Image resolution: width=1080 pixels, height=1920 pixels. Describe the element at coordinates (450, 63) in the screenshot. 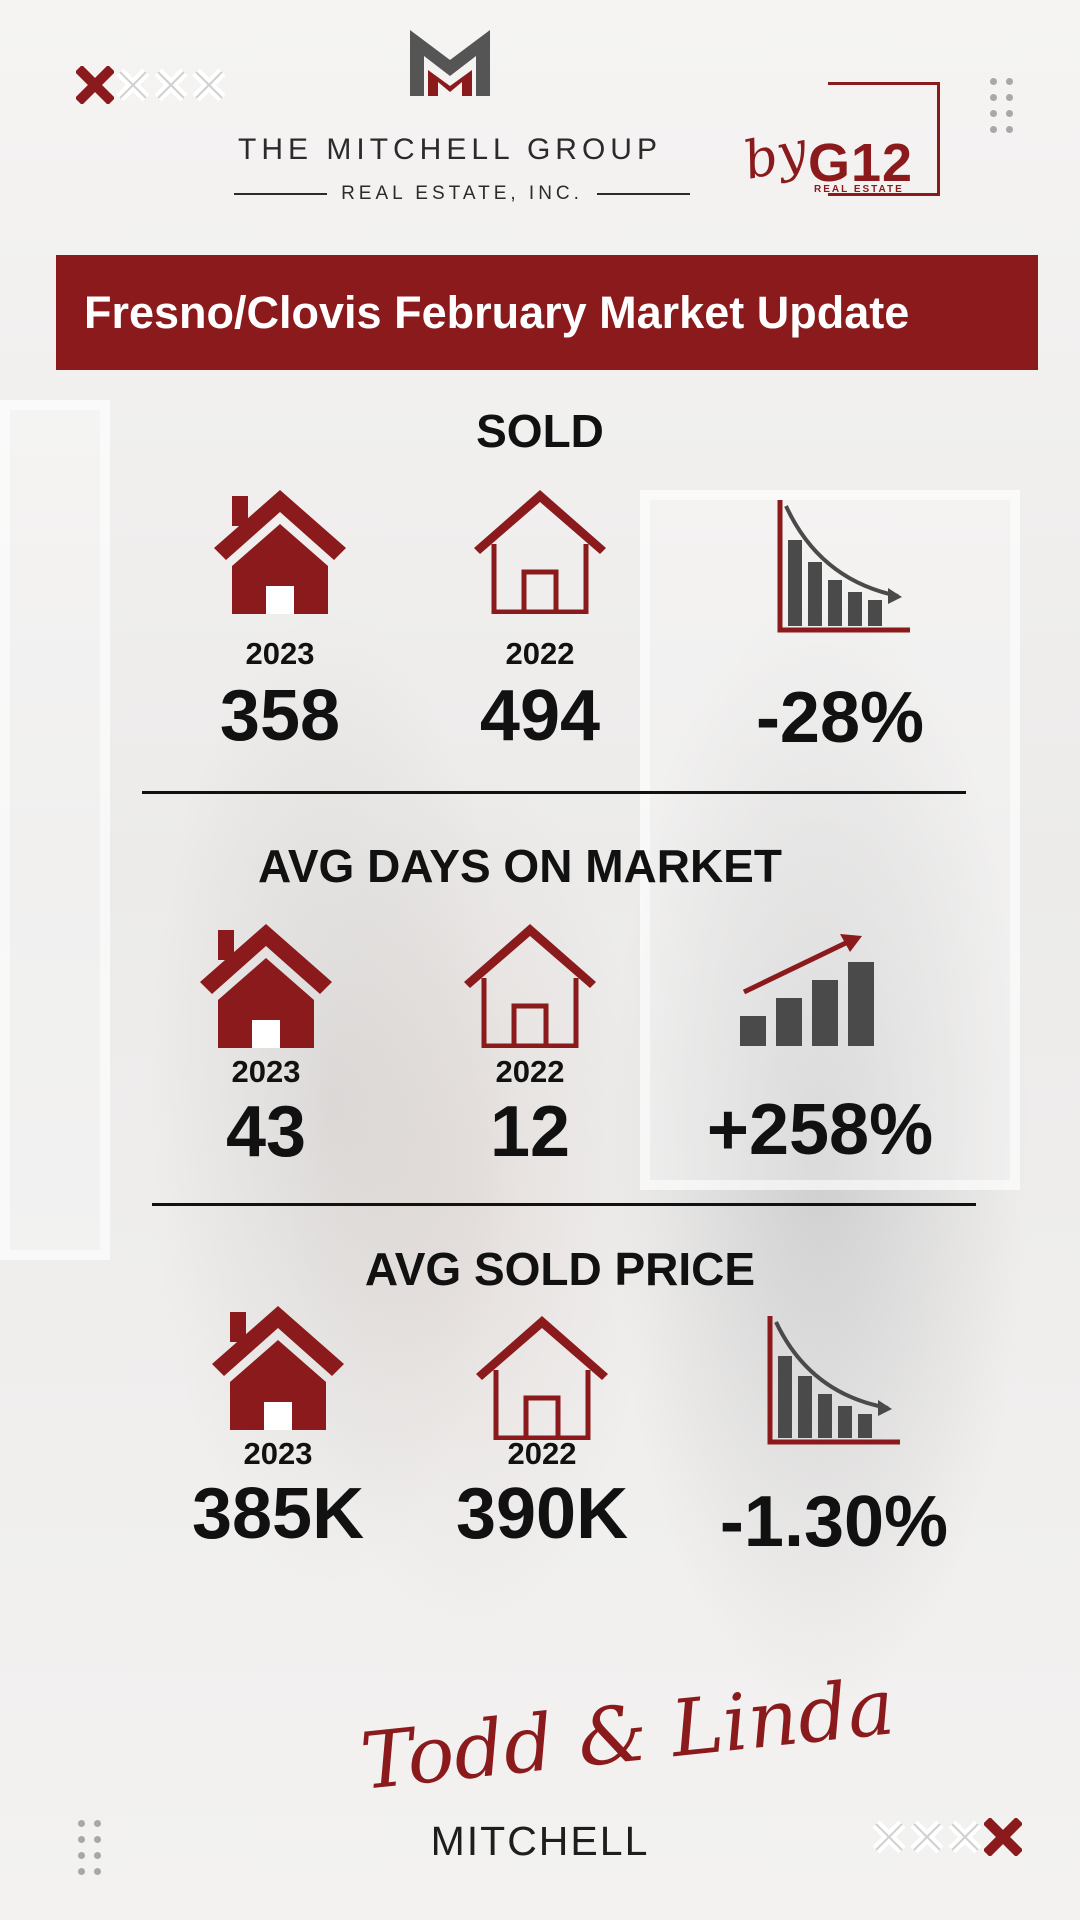

I see `m-logo-icon` at that location.